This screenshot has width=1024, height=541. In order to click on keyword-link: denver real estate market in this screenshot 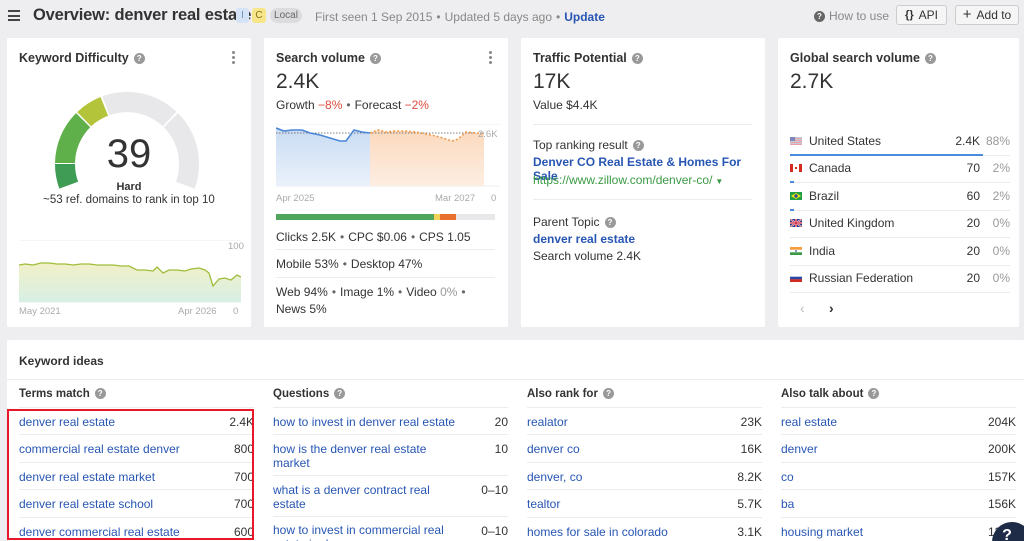, I will do `click(87, 476)`.